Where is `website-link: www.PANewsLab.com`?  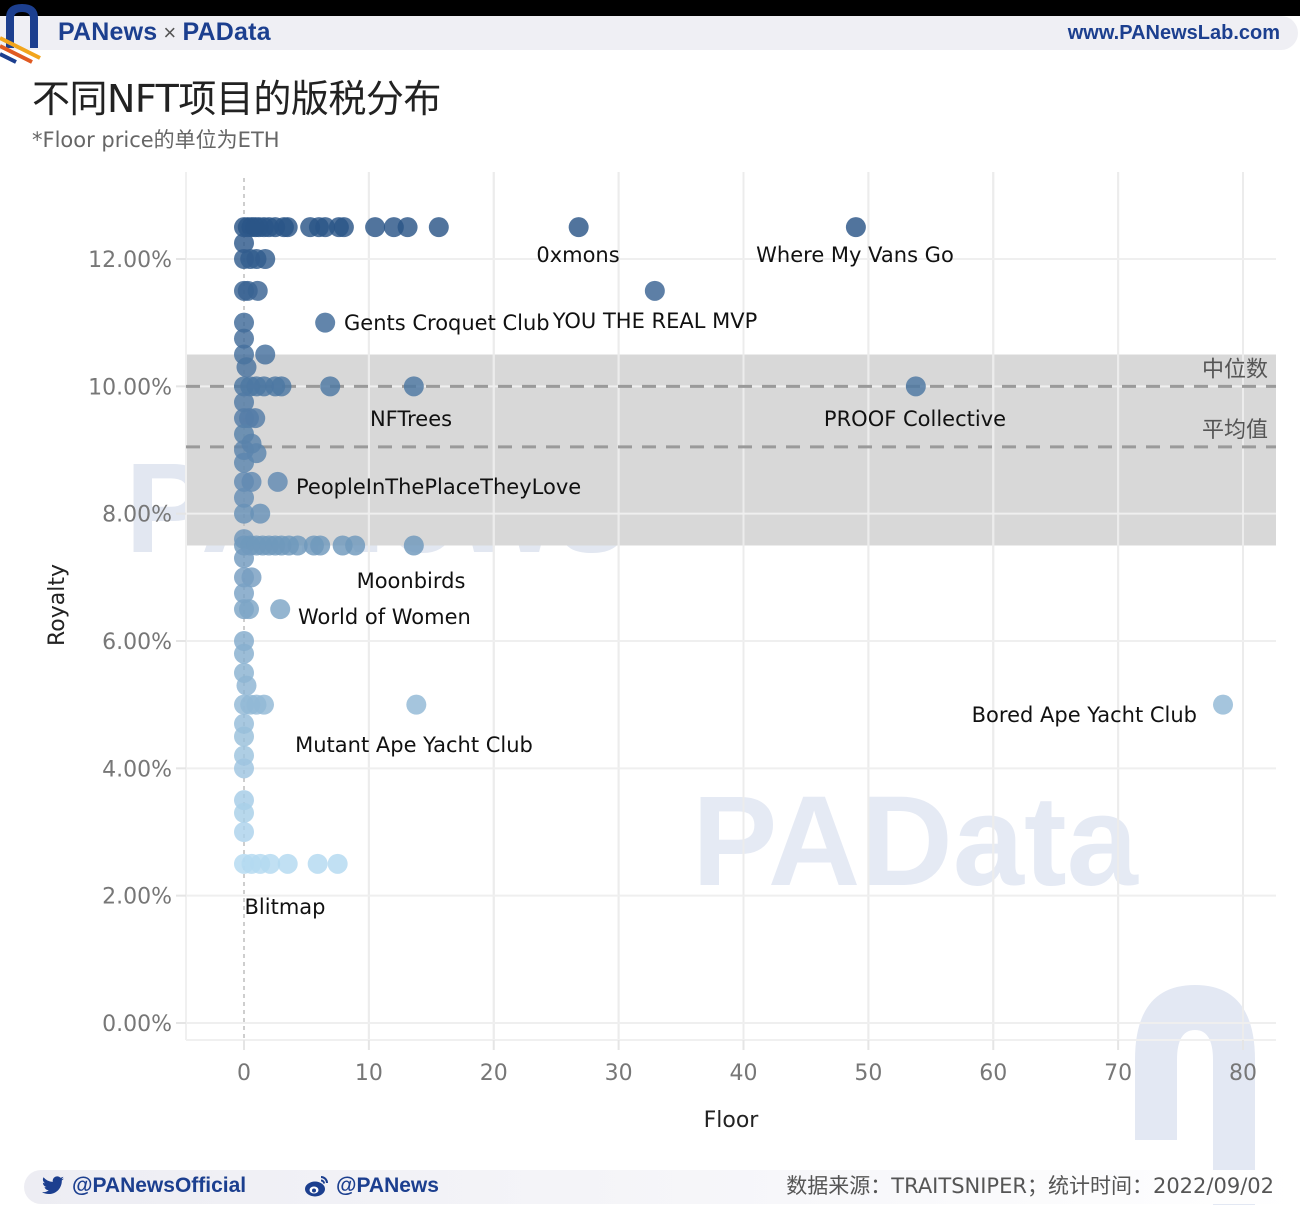 website-link: www.PANewsLab.com is located at coordinates (1173, 33).